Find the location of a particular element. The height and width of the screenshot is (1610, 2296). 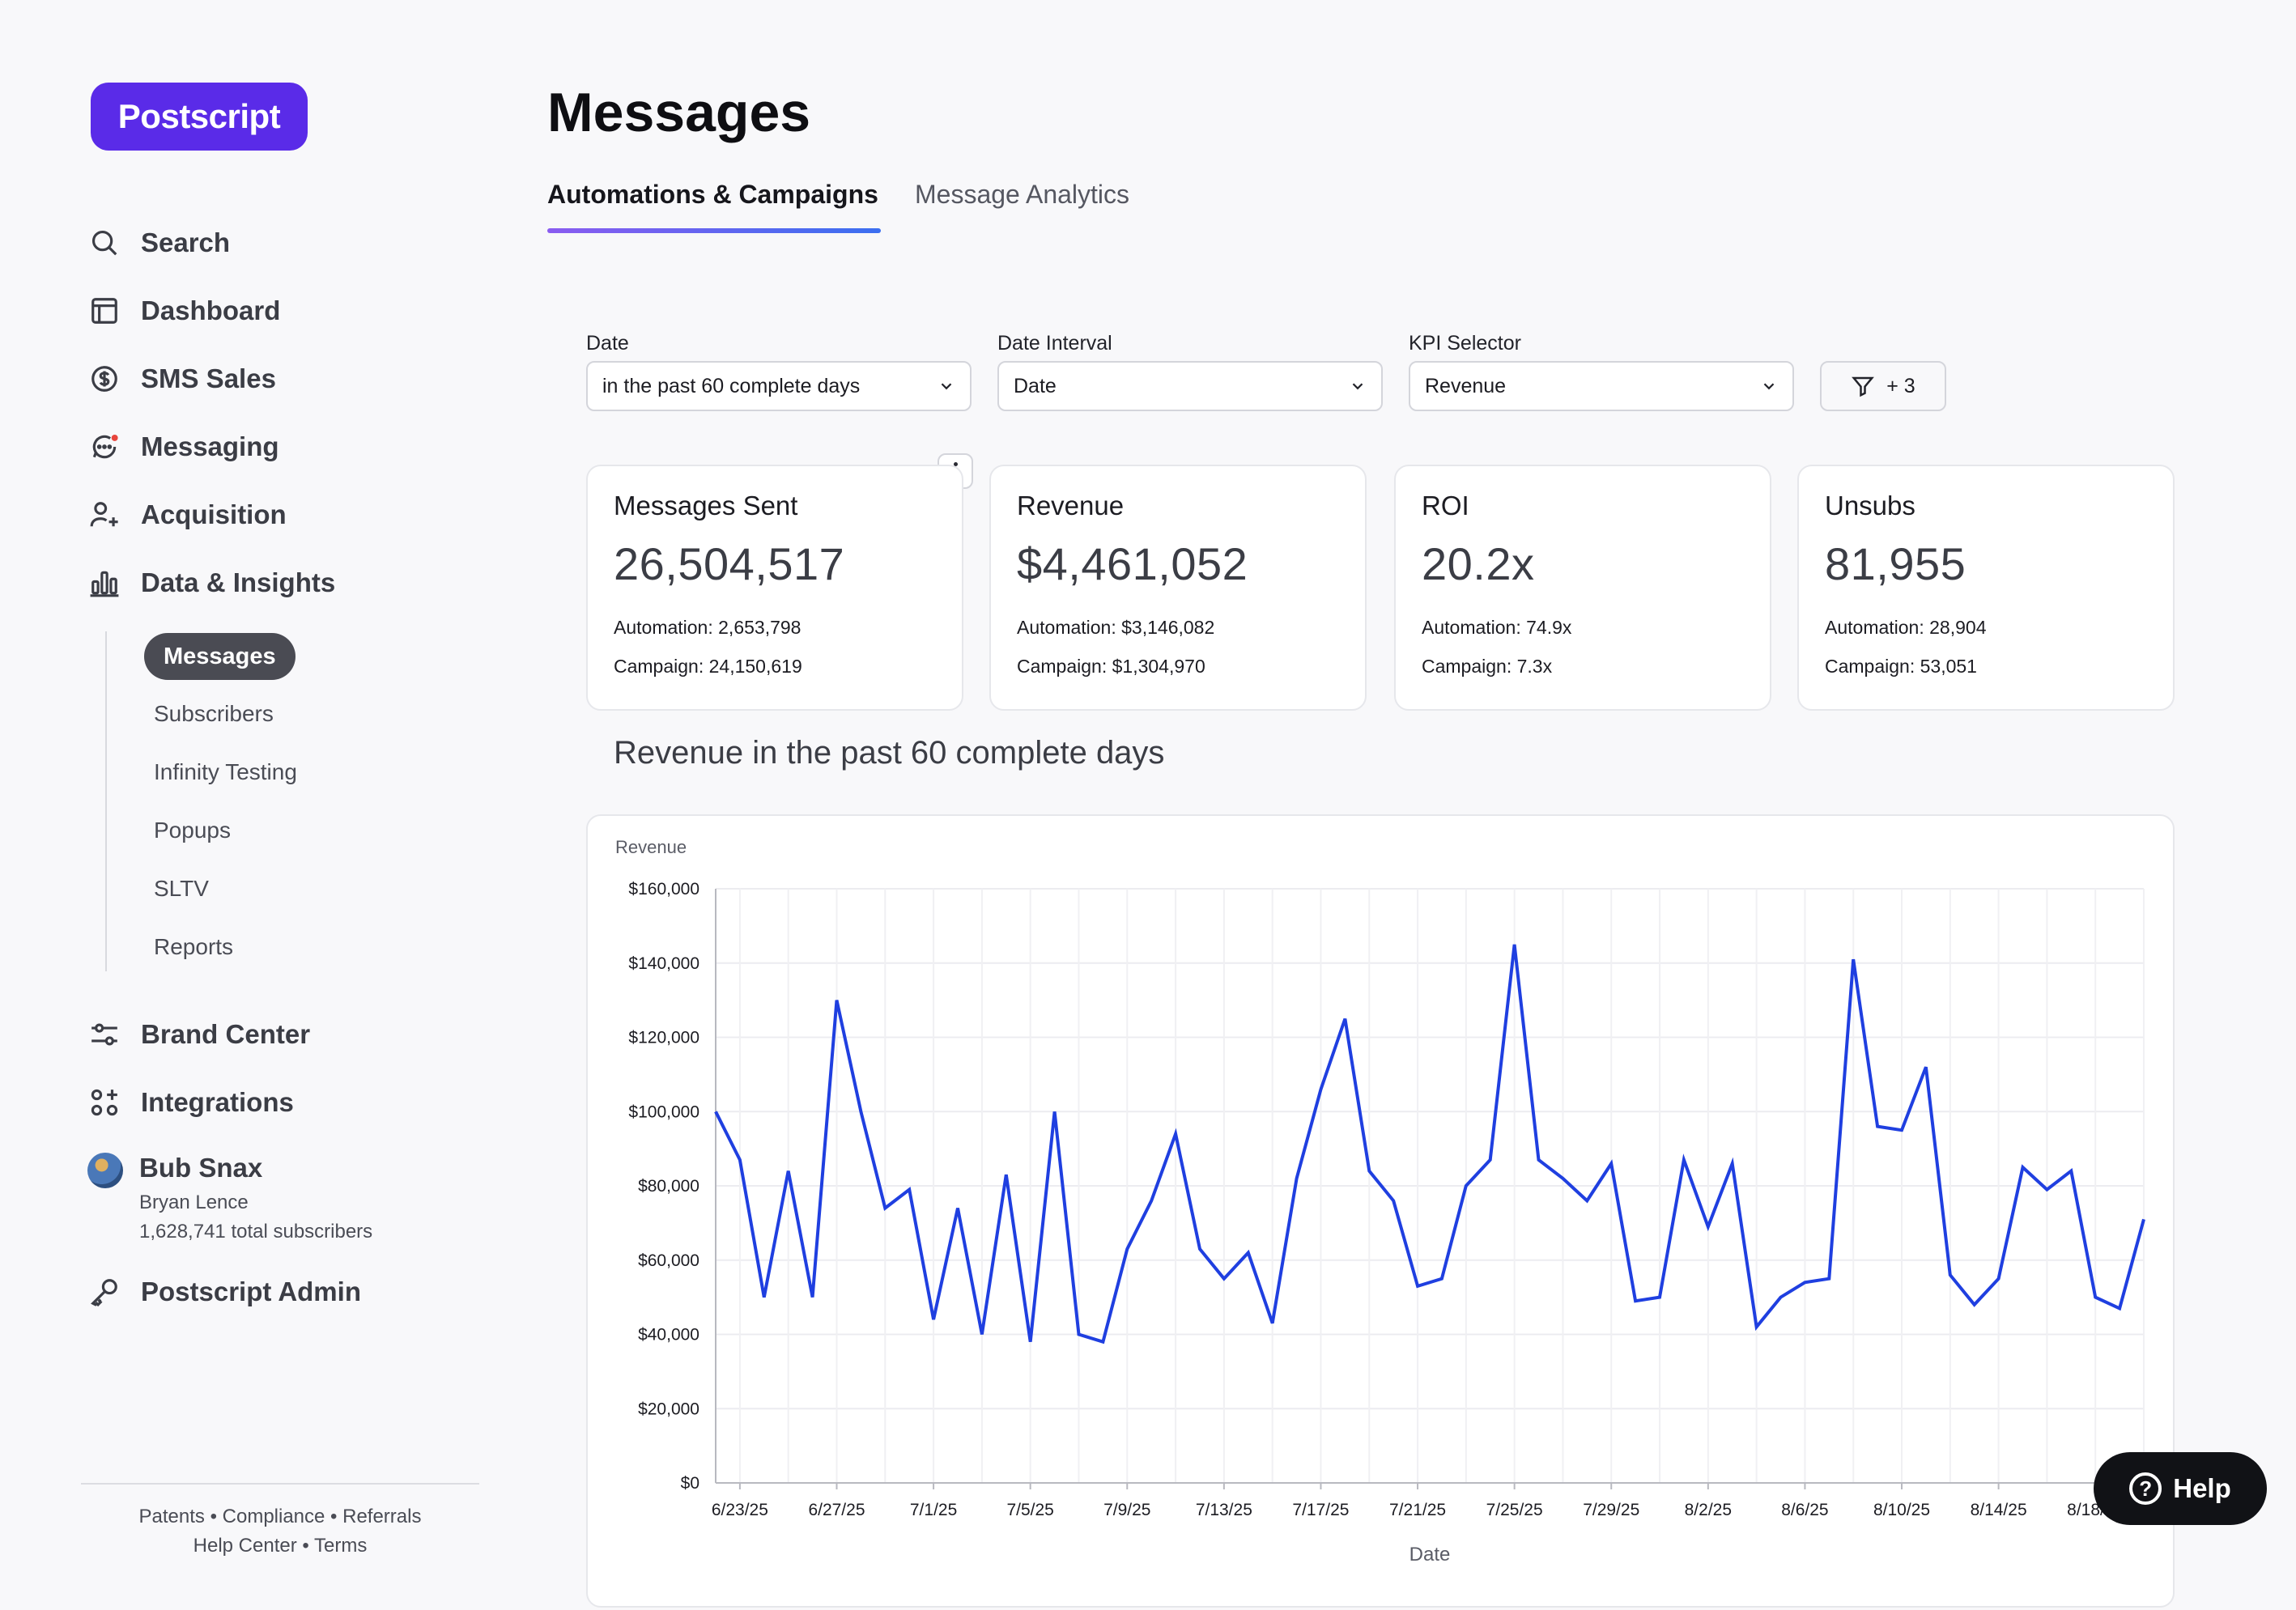

y-tick-label: $20,000 is located at coordinates (668, 1409).